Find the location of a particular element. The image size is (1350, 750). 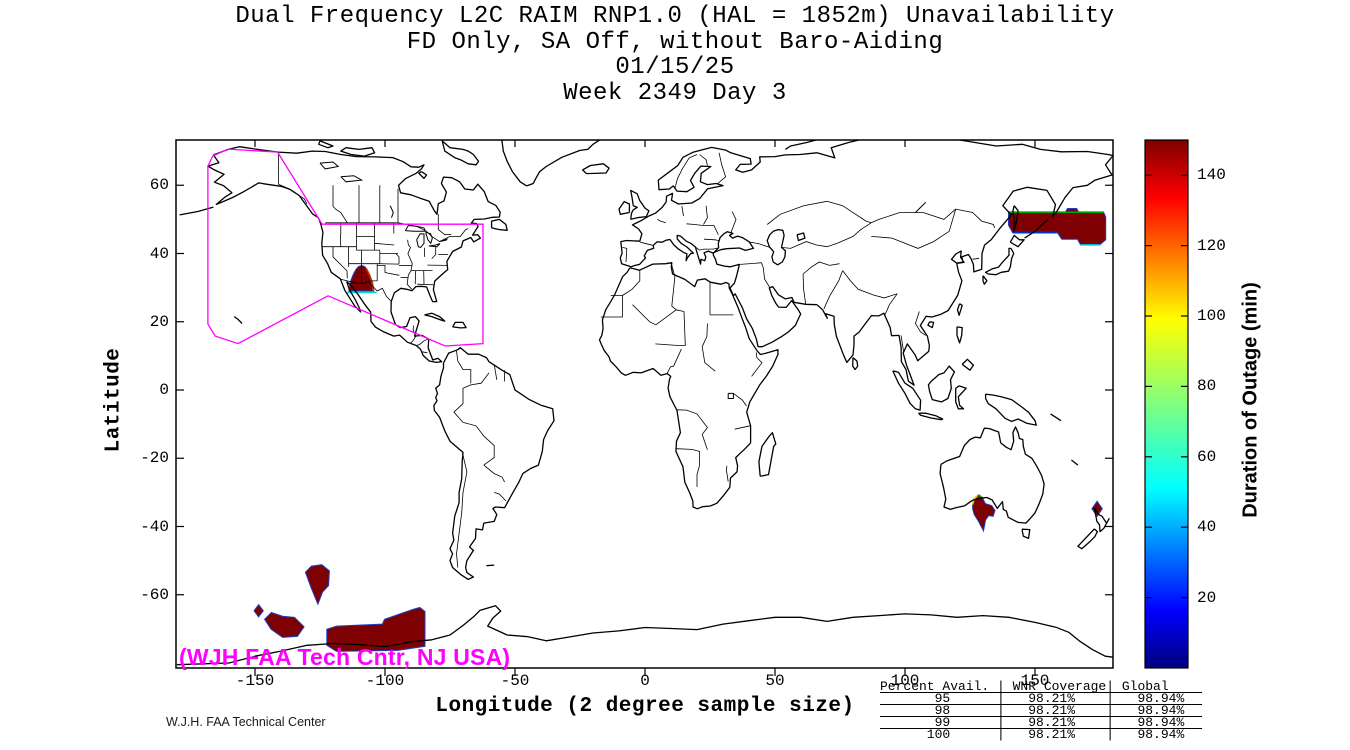

x-tick-label: 50 is located at coordinates (775, 681).